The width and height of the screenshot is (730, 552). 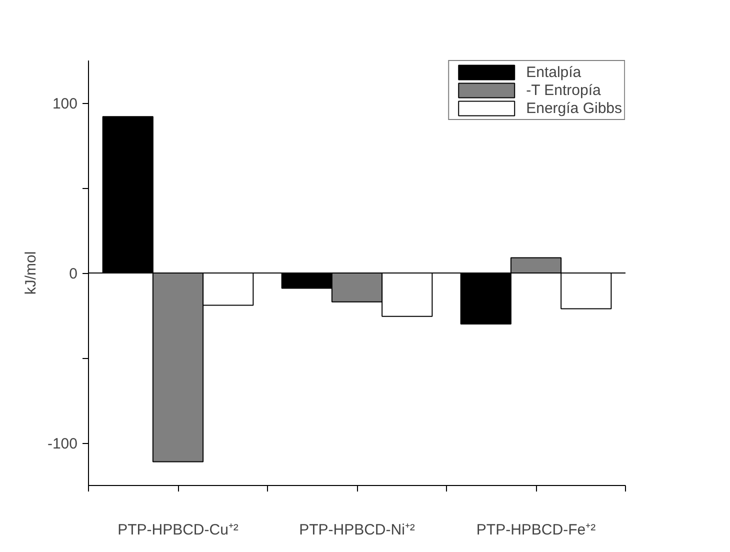 I want to click on legend-label: Energía Gibbs, so click(x=574, y=108).